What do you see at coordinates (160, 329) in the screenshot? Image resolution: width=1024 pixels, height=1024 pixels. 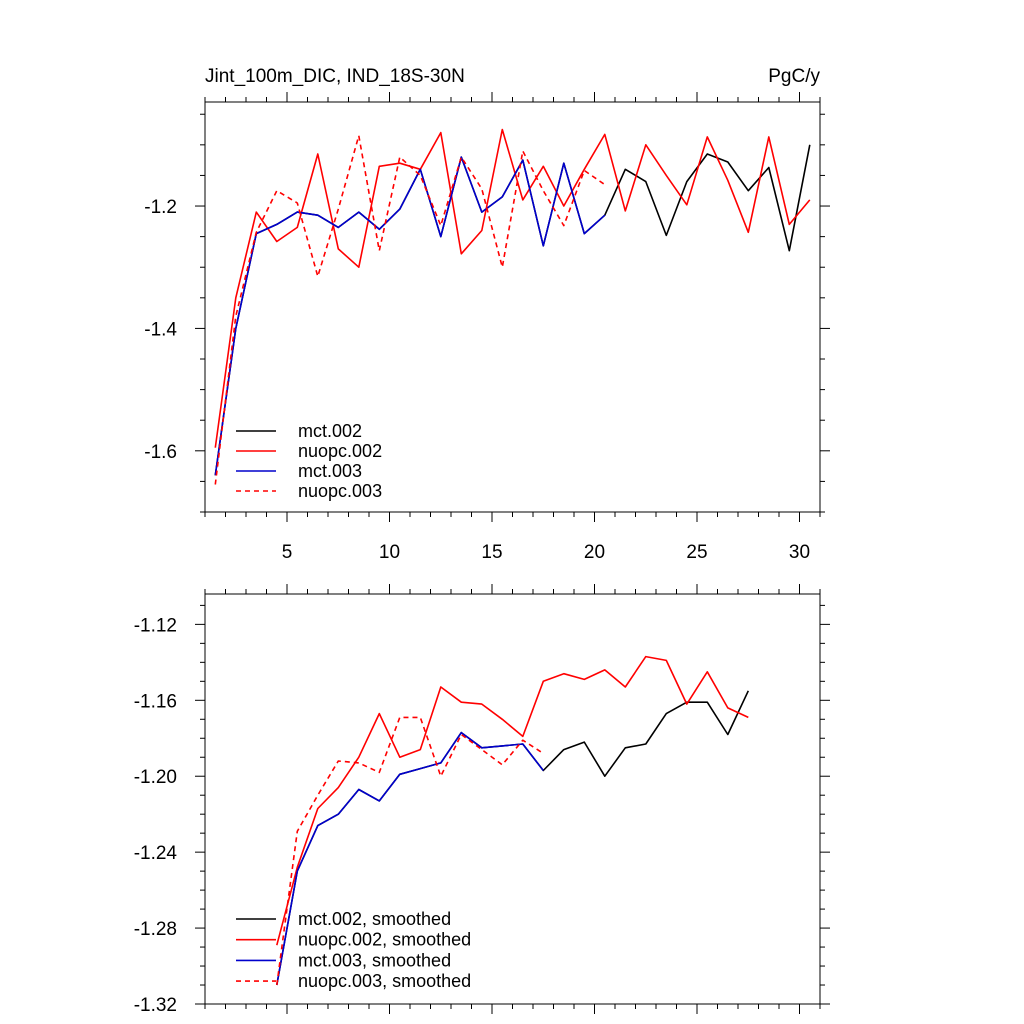 I see `y-tick-label: -1.4` at bounding box center [160, 329].